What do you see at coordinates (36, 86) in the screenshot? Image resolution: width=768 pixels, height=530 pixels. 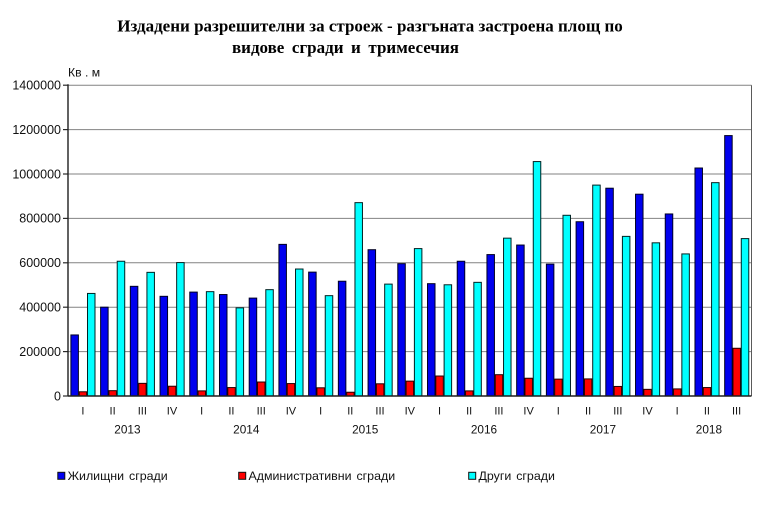 I see `svg-text: 1400000` at bounding box center [36, 86].